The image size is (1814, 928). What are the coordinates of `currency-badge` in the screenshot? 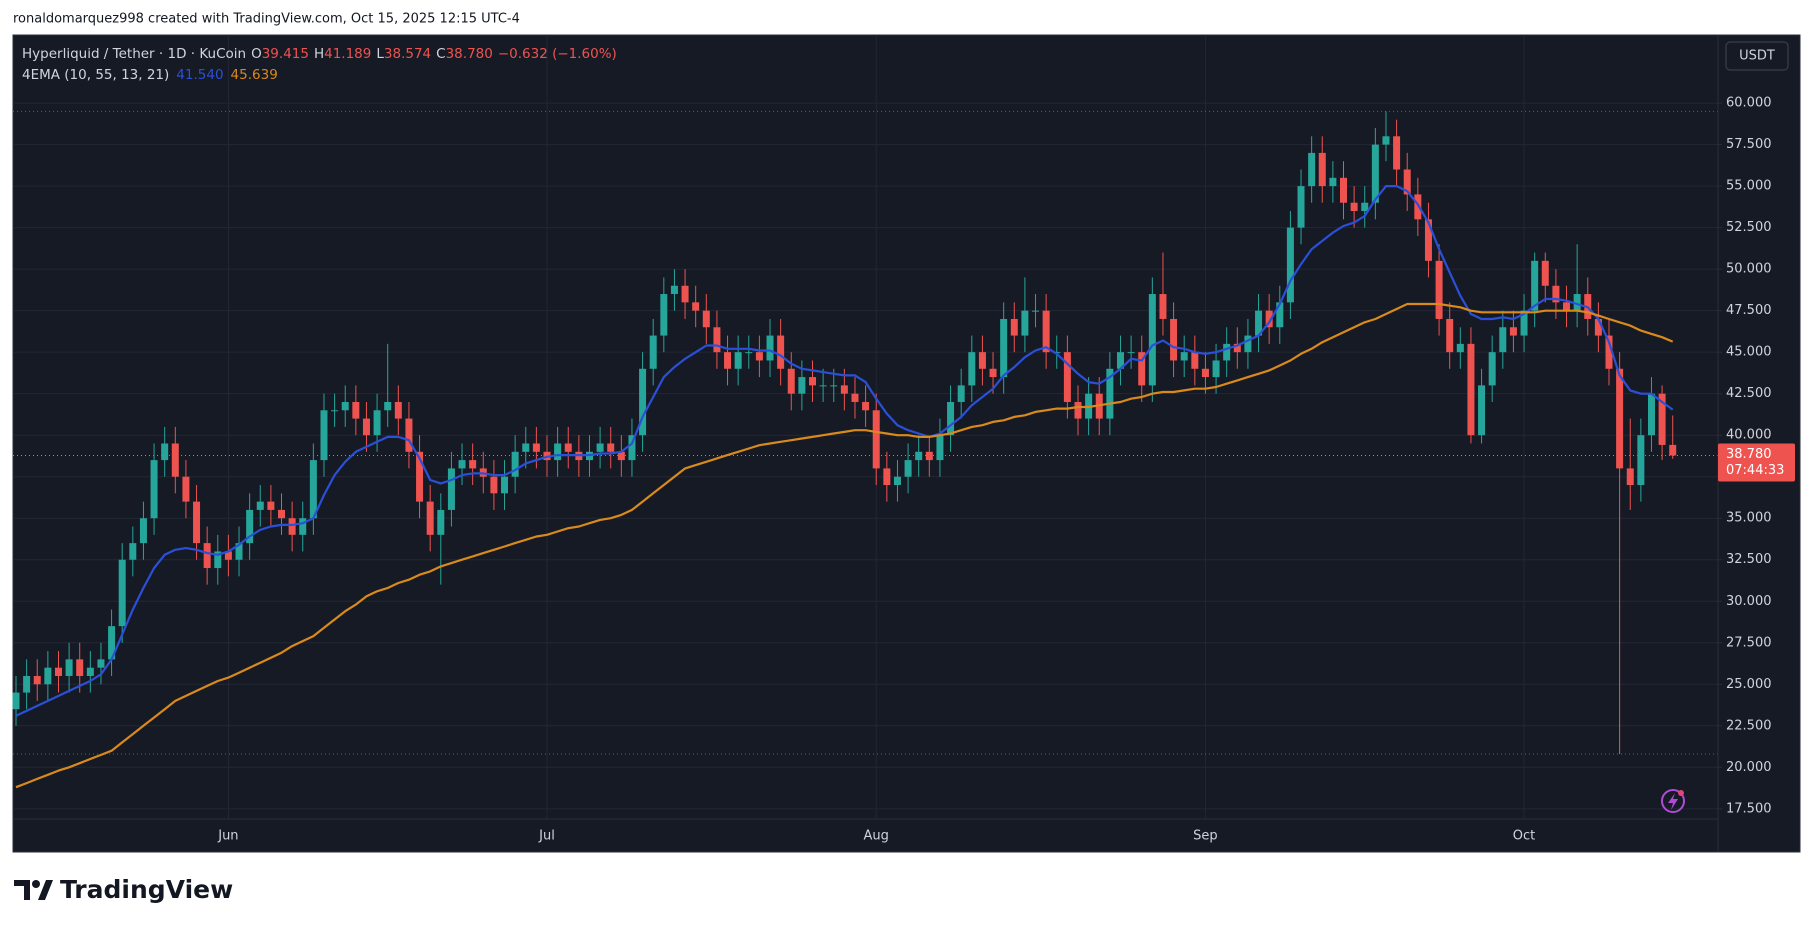 It's located at (1757, 56).